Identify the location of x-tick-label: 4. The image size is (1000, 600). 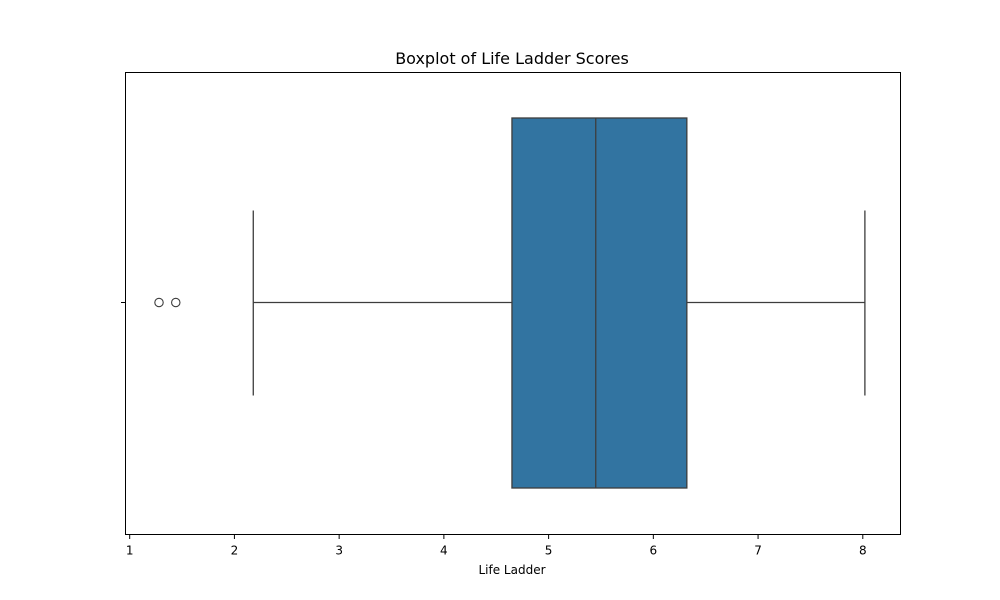
(444, 551).